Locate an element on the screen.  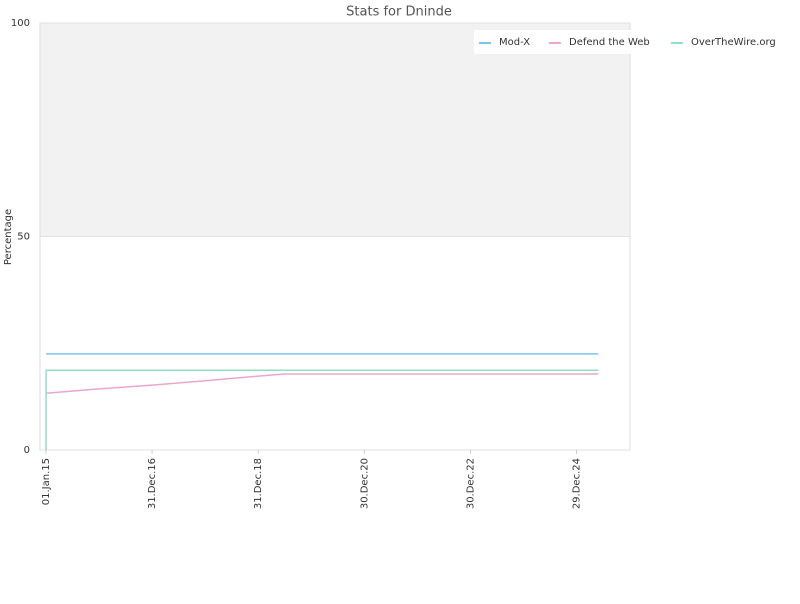
chart-title: Stats for Dninde is located at coordinates (399, 12).